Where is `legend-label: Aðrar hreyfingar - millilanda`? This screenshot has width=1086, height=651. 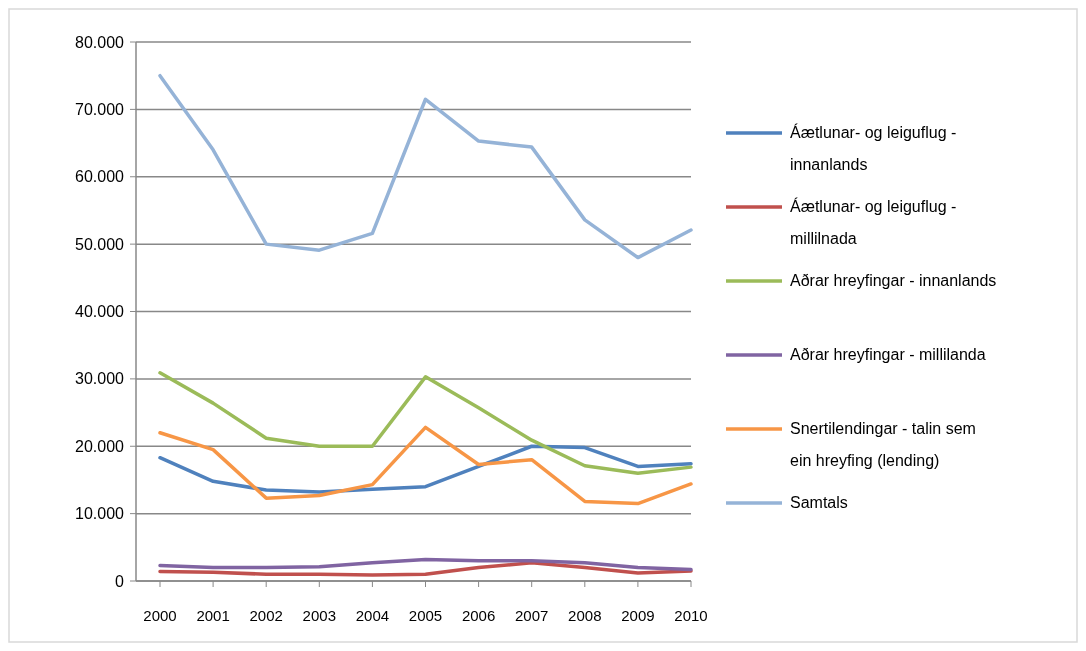
legend-label: Aðrar hreyfingar - millilanda is located at coordinates (888, 354).